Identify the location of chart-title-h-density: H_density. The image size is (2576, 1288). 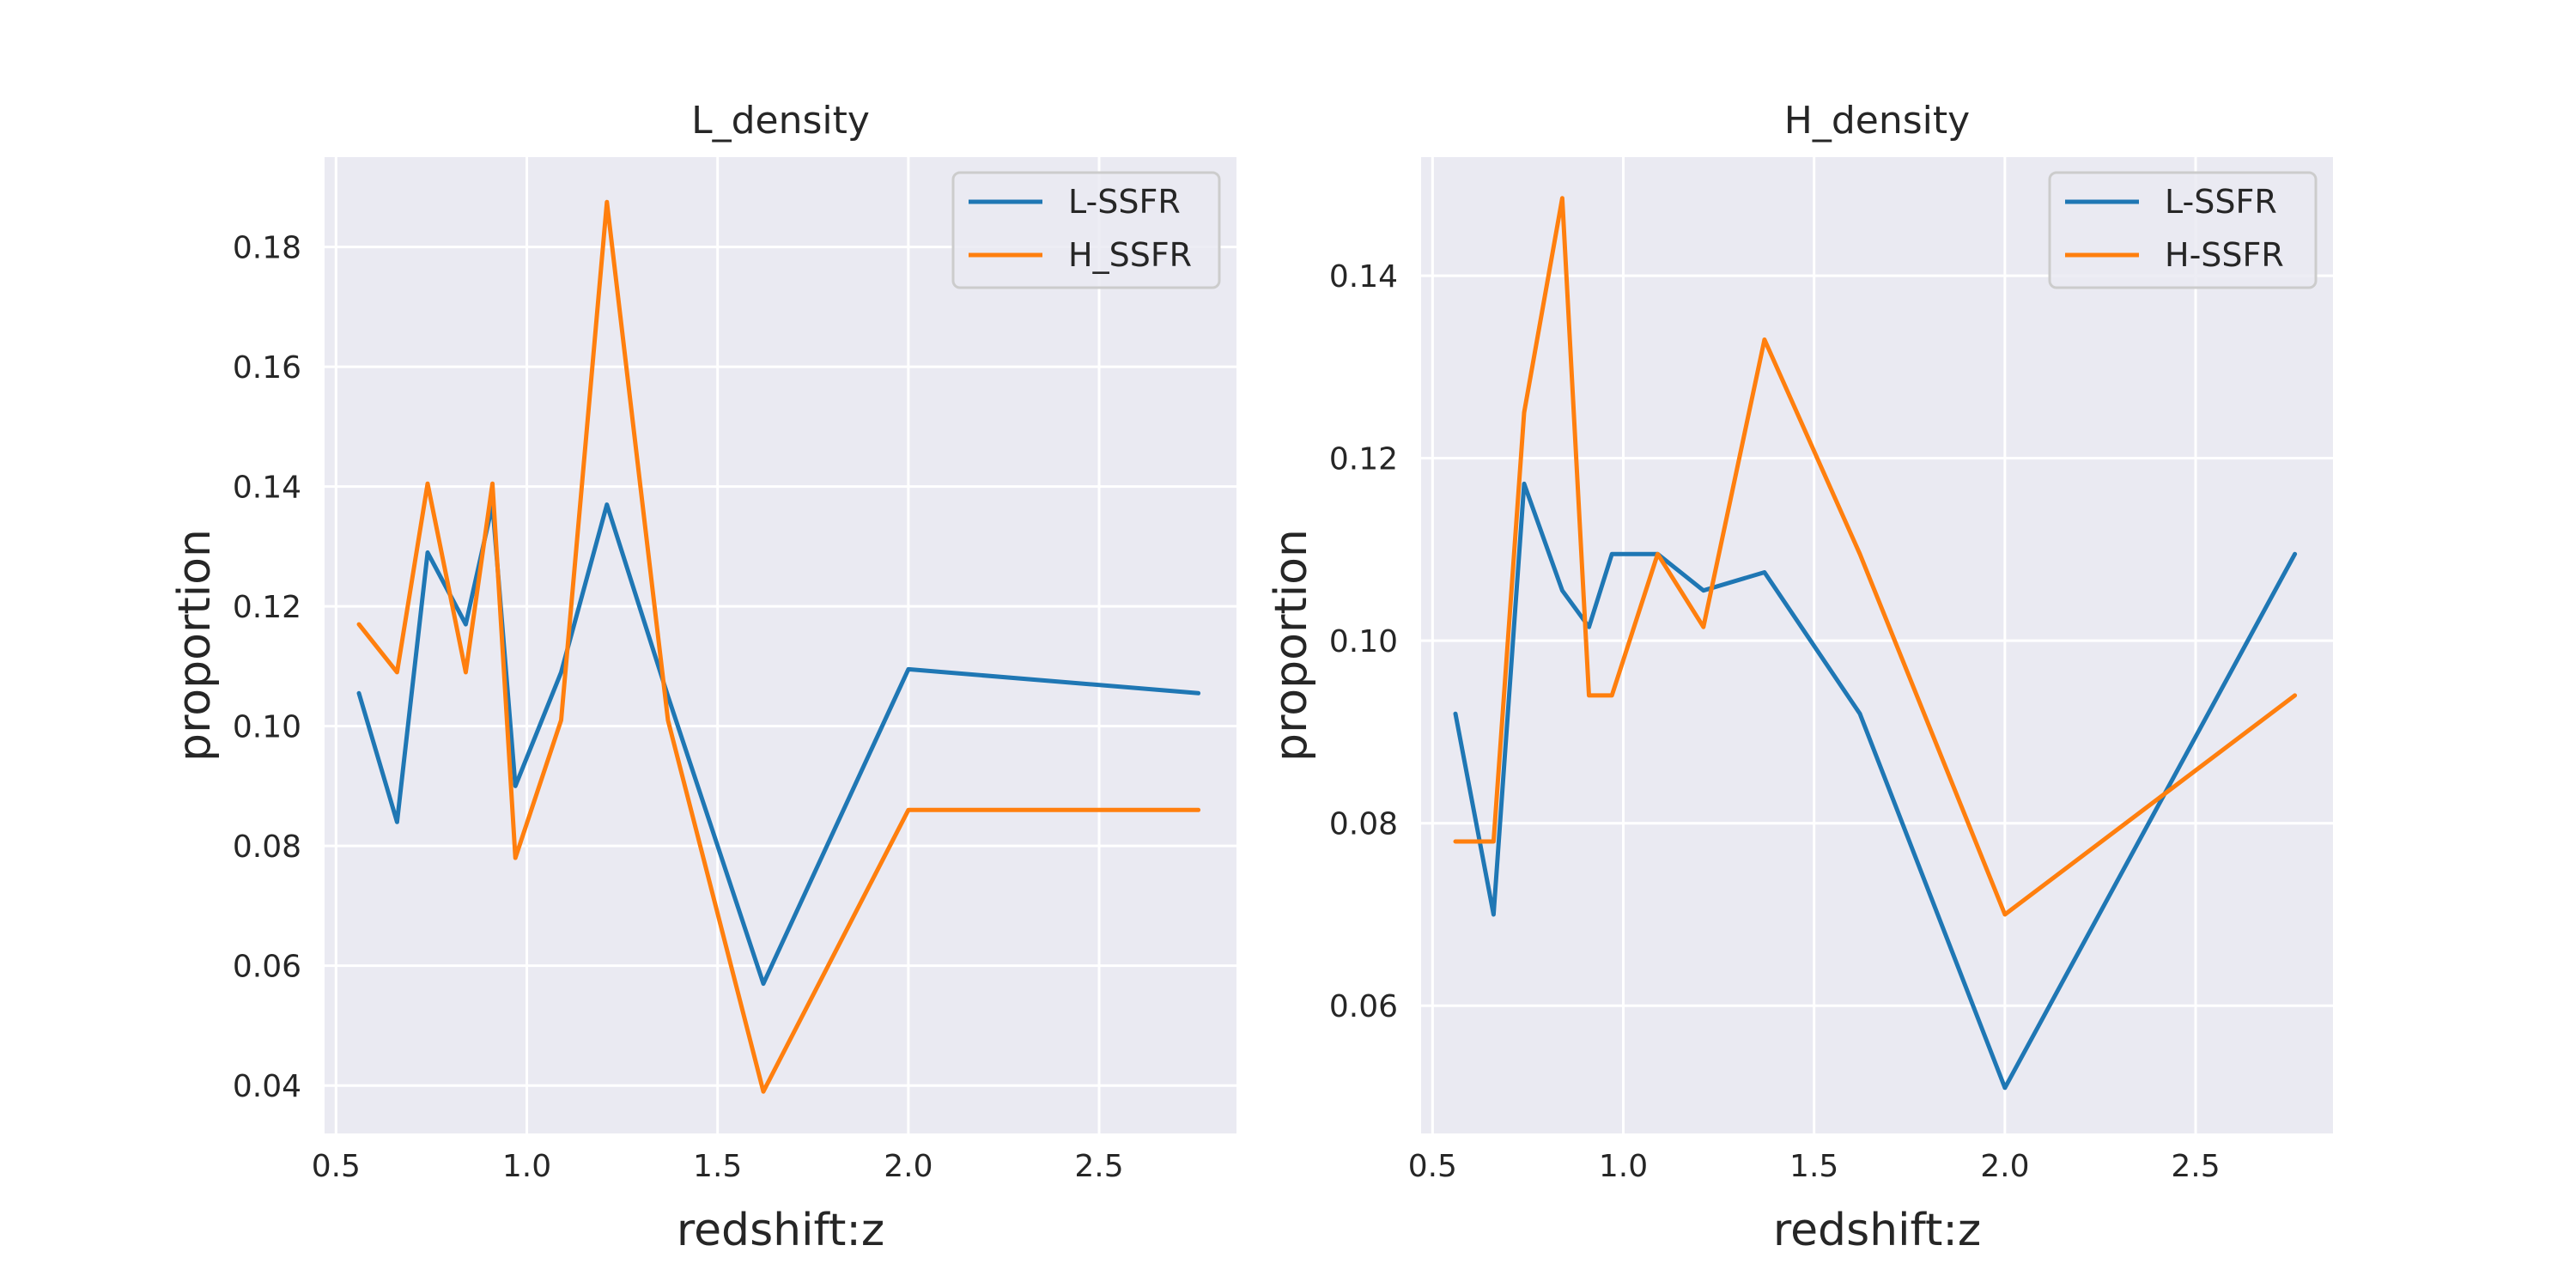
(1877, 121).